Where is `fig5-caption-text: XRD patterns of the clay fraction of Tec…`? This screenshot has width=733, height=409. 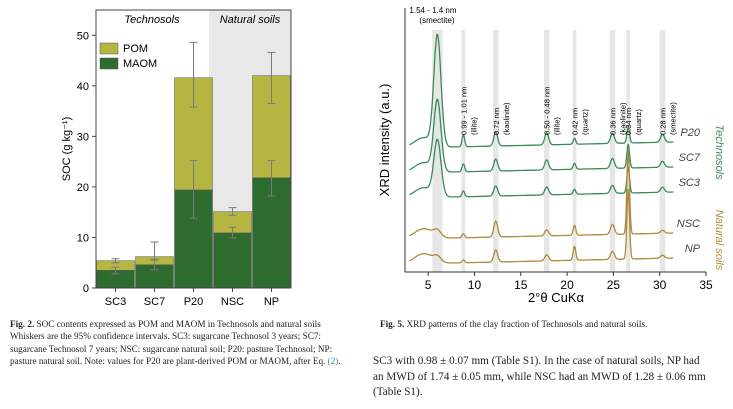 fig5-caption-text: XRD patterns of the clay fraction of Tec… is located at coordinates (526, 324).